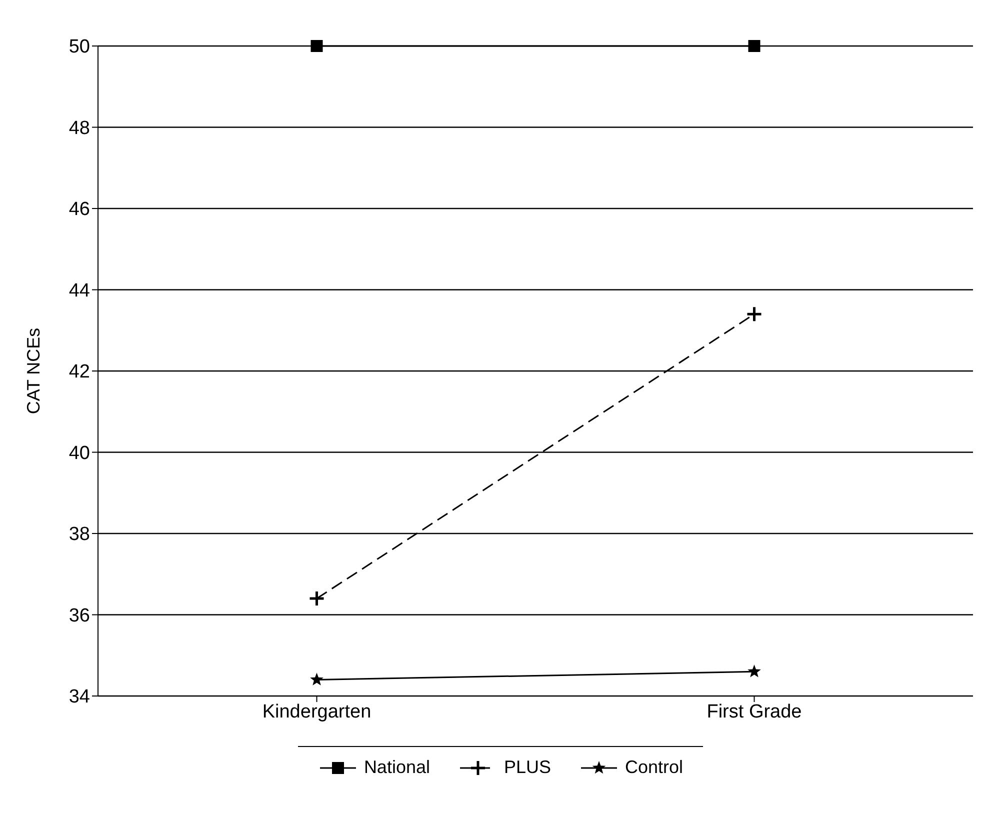 The height and width of the screenshot is (822, 987). Describe the element at coordinates (79, 615) in the screenshot. I see `y-tick-label: 36` at that location.